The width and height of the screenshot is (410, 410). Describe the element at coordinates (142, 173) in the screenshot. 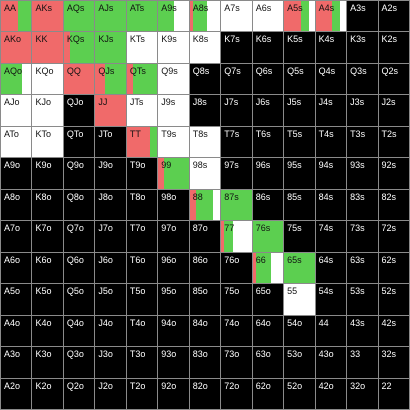

I see `hand-cell: T9o` at that location.